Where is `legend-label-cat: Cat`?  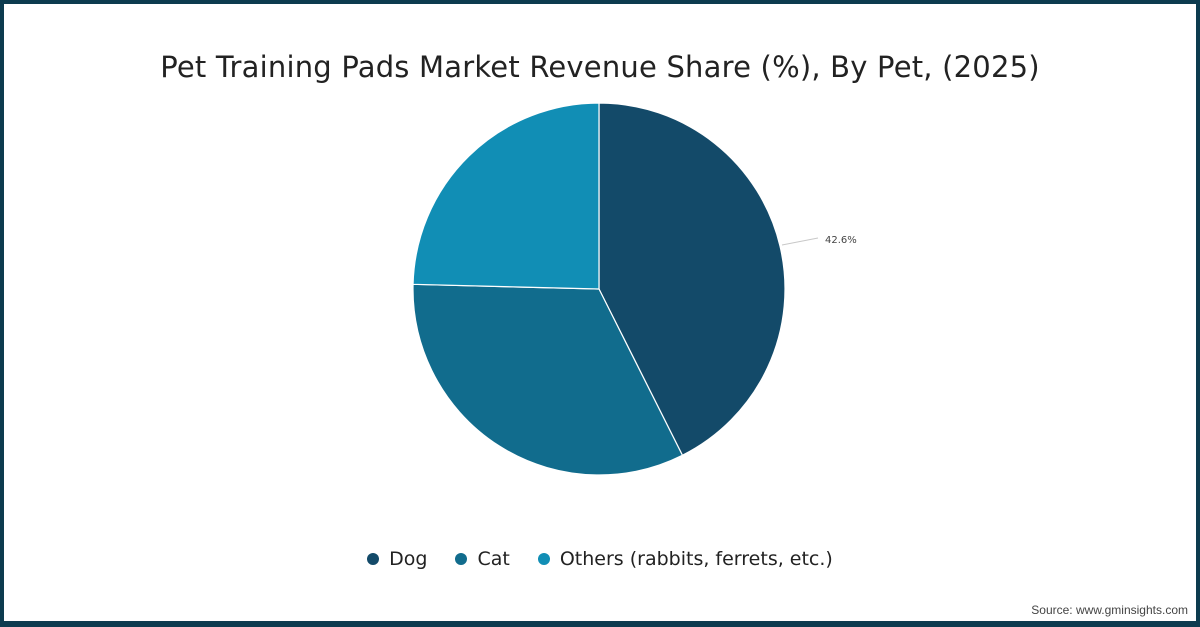 legend-label-cat: Cat is located at coordinates (493, 559).